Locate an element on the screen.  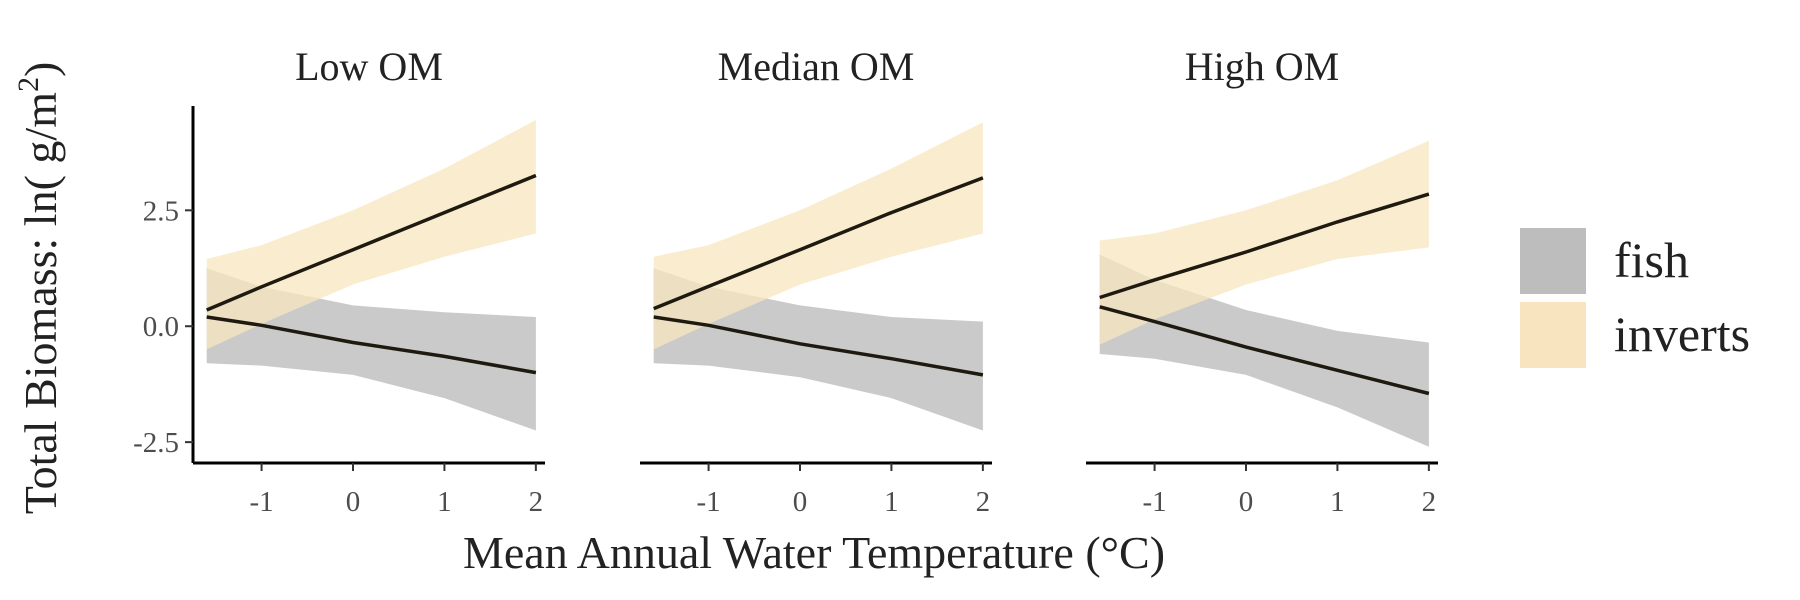
y-axis-title-close: ) is located at coordinates (40, 69).